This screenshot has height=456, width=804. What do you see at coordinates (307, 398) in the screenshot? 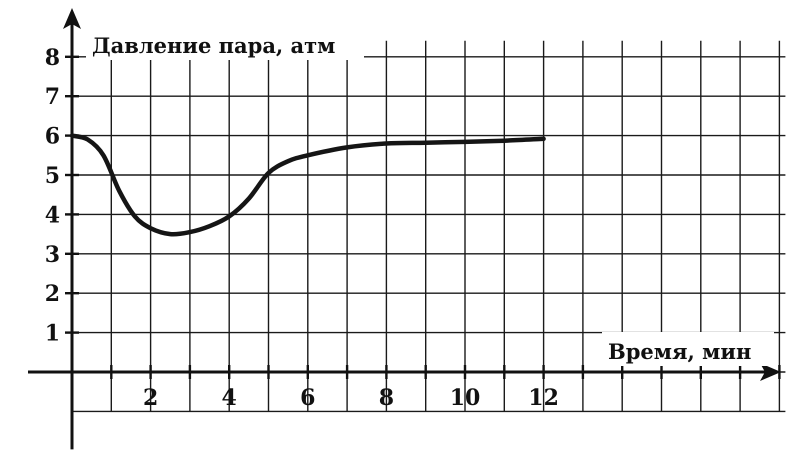
I see `x-tick-label: 6` at bounding box center [307, 398].